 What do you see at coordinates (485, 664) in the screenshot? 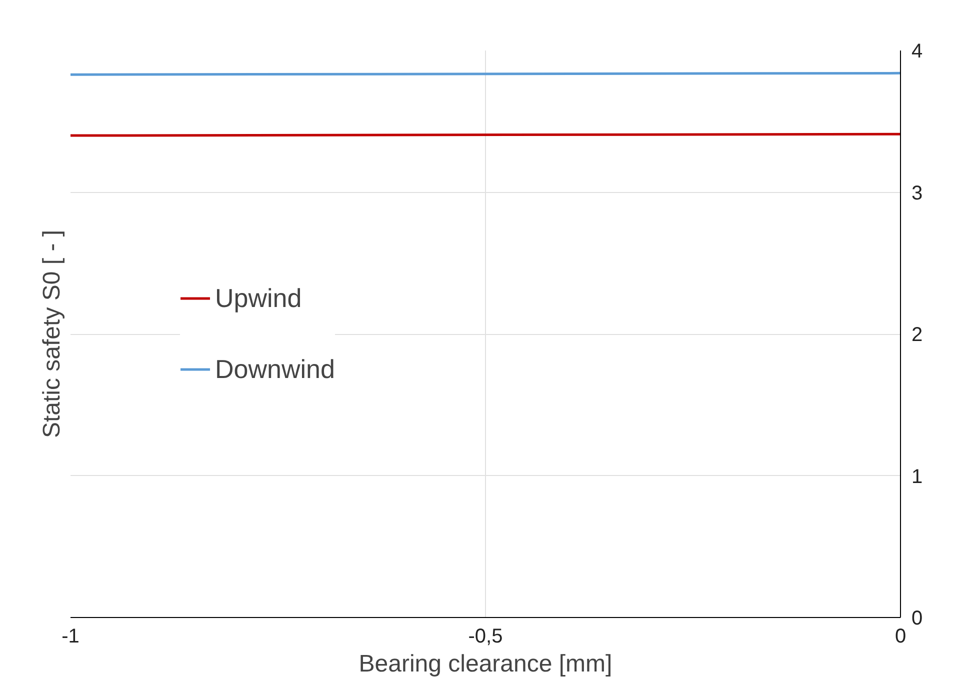
I see `x-axis-title: Bearing clearance [mm]` at bounding box center [485, 664].